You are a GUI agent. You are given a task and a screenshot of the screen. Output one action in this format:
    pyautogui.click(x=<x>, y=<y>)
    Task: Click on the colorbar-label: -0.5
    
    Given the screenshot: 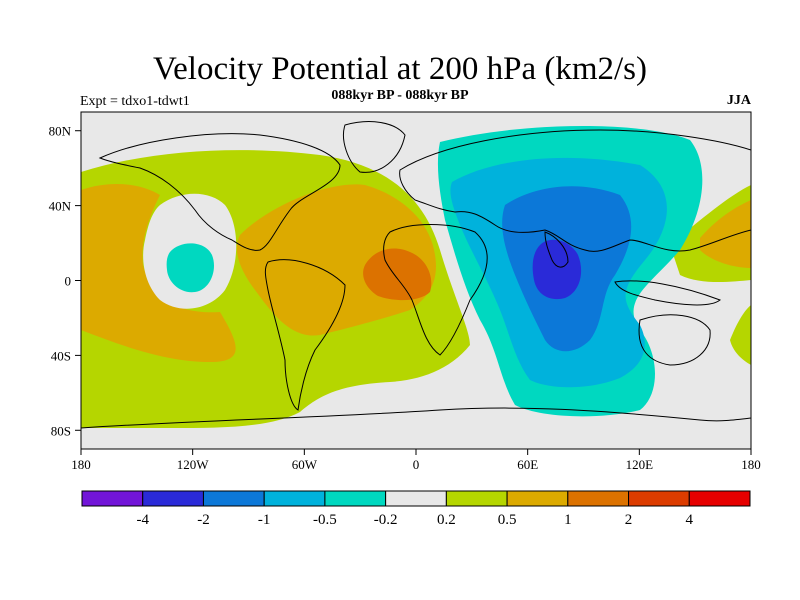 What is the action you would take?
    pyautogui.click(x=325, y=520)
    